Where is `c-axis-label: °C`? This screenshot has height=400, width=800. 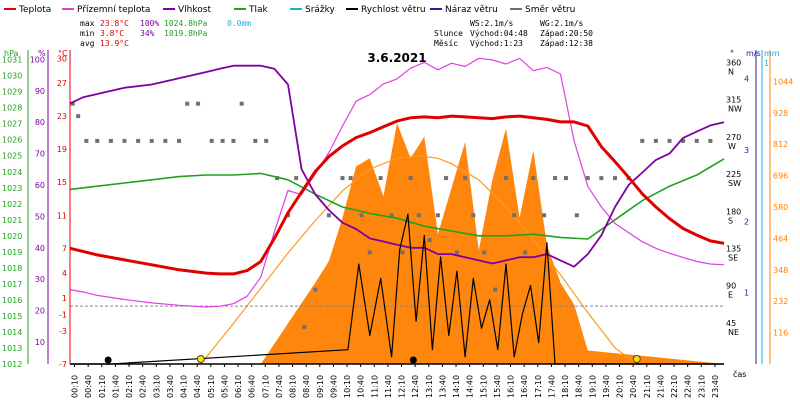
c-axis-label: °C is located at coordinates (63, 53).